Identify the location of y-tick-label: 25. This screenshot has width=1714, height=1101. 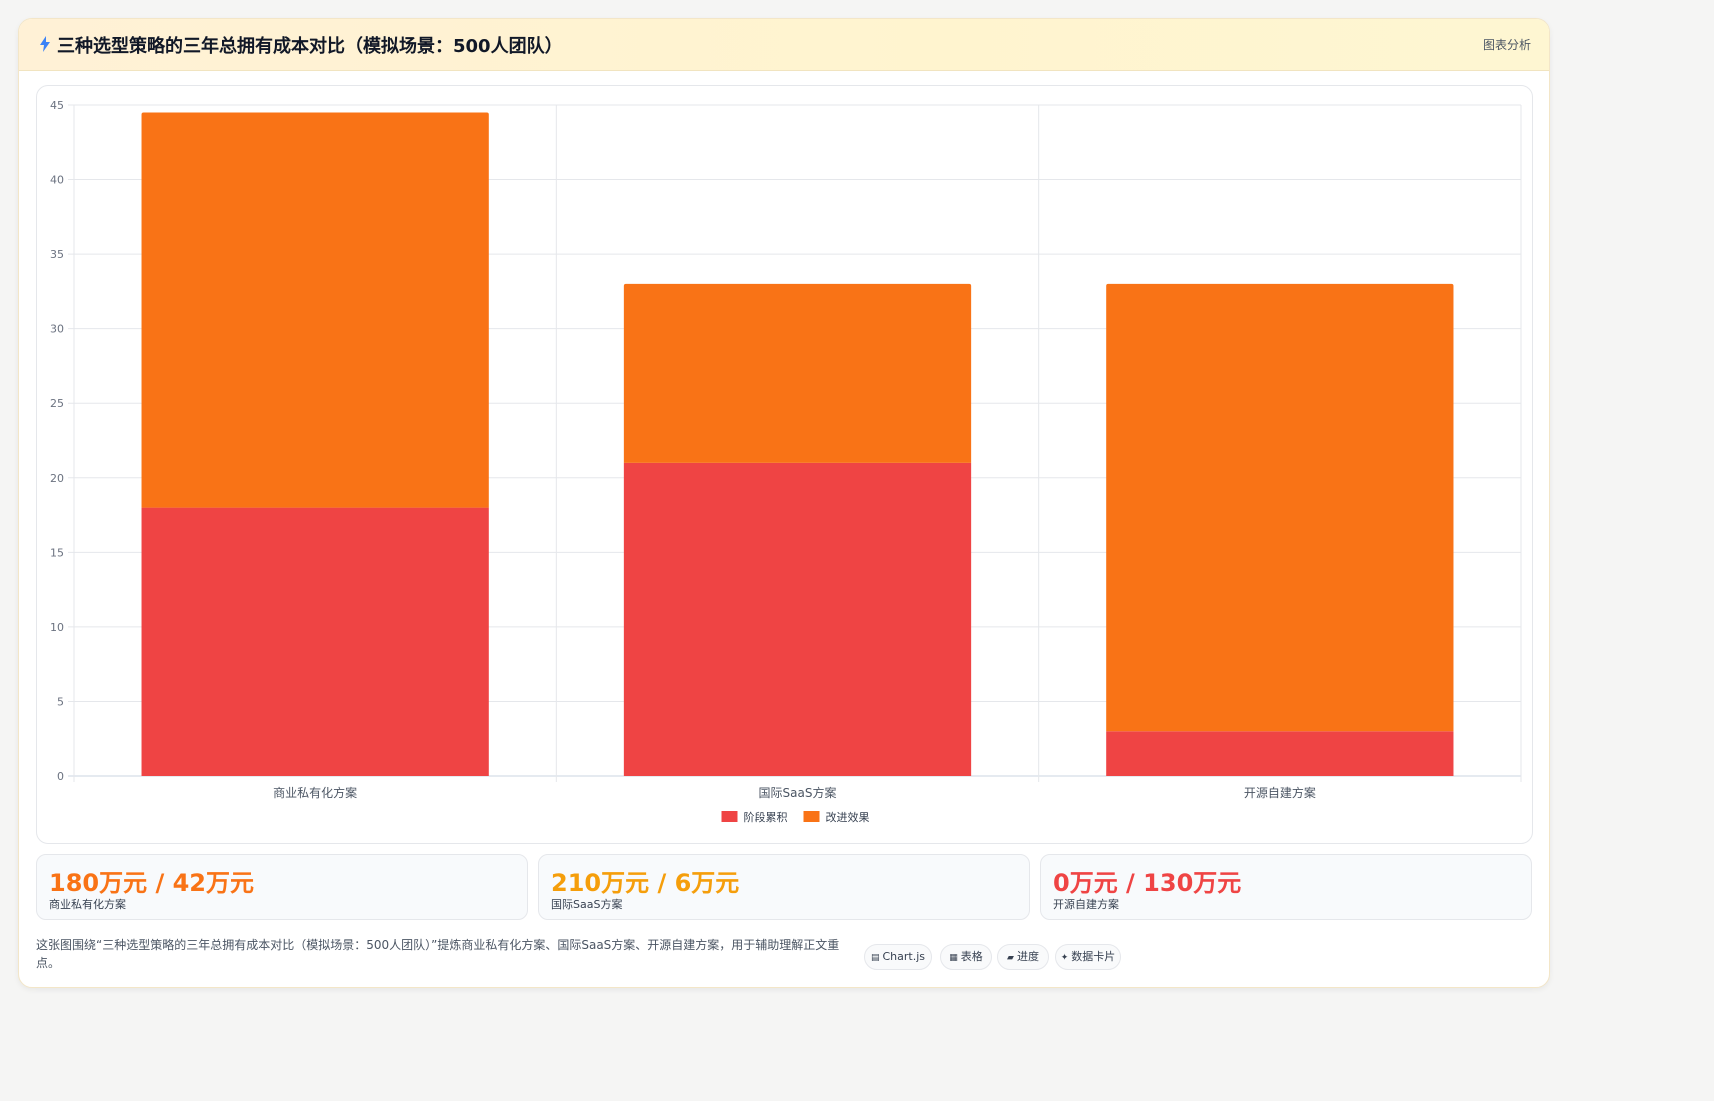
(57, 403).